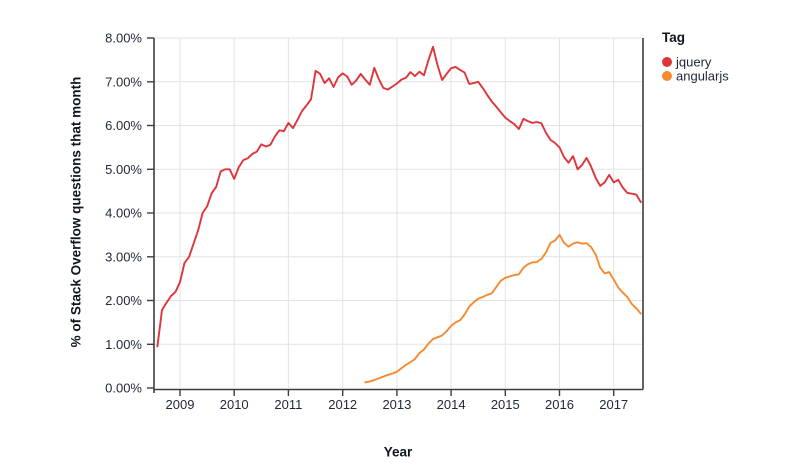 The width and height of the screenshot is (800, 475). I want to click on x-tick-label: 2012, so click(342, 404).